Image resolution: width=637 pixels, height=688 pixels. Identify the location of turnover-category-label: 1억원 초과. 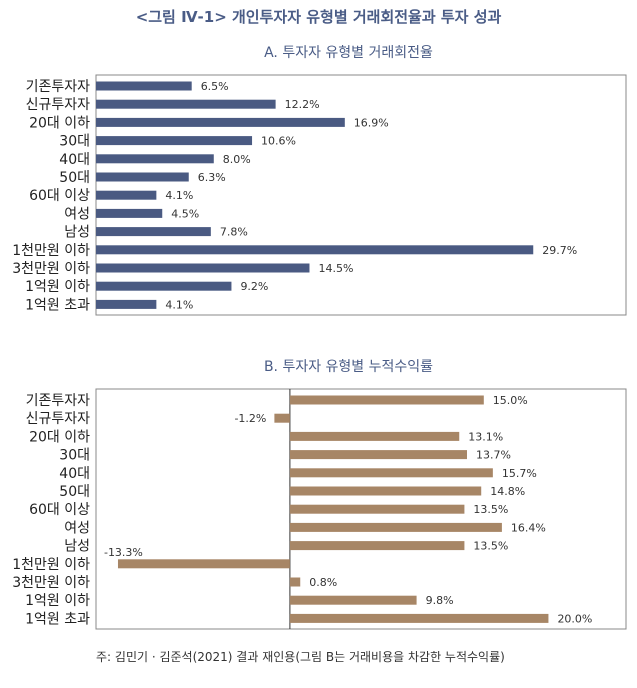
(57, 305).